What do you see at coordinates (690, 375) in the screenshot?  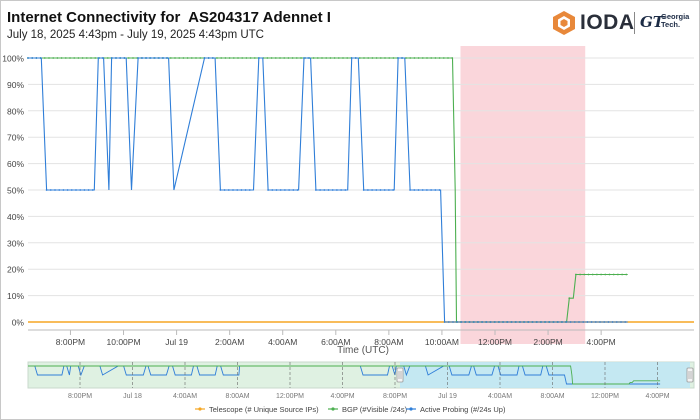 I see `navigator-right-handle` at bounding box center [690, 375].